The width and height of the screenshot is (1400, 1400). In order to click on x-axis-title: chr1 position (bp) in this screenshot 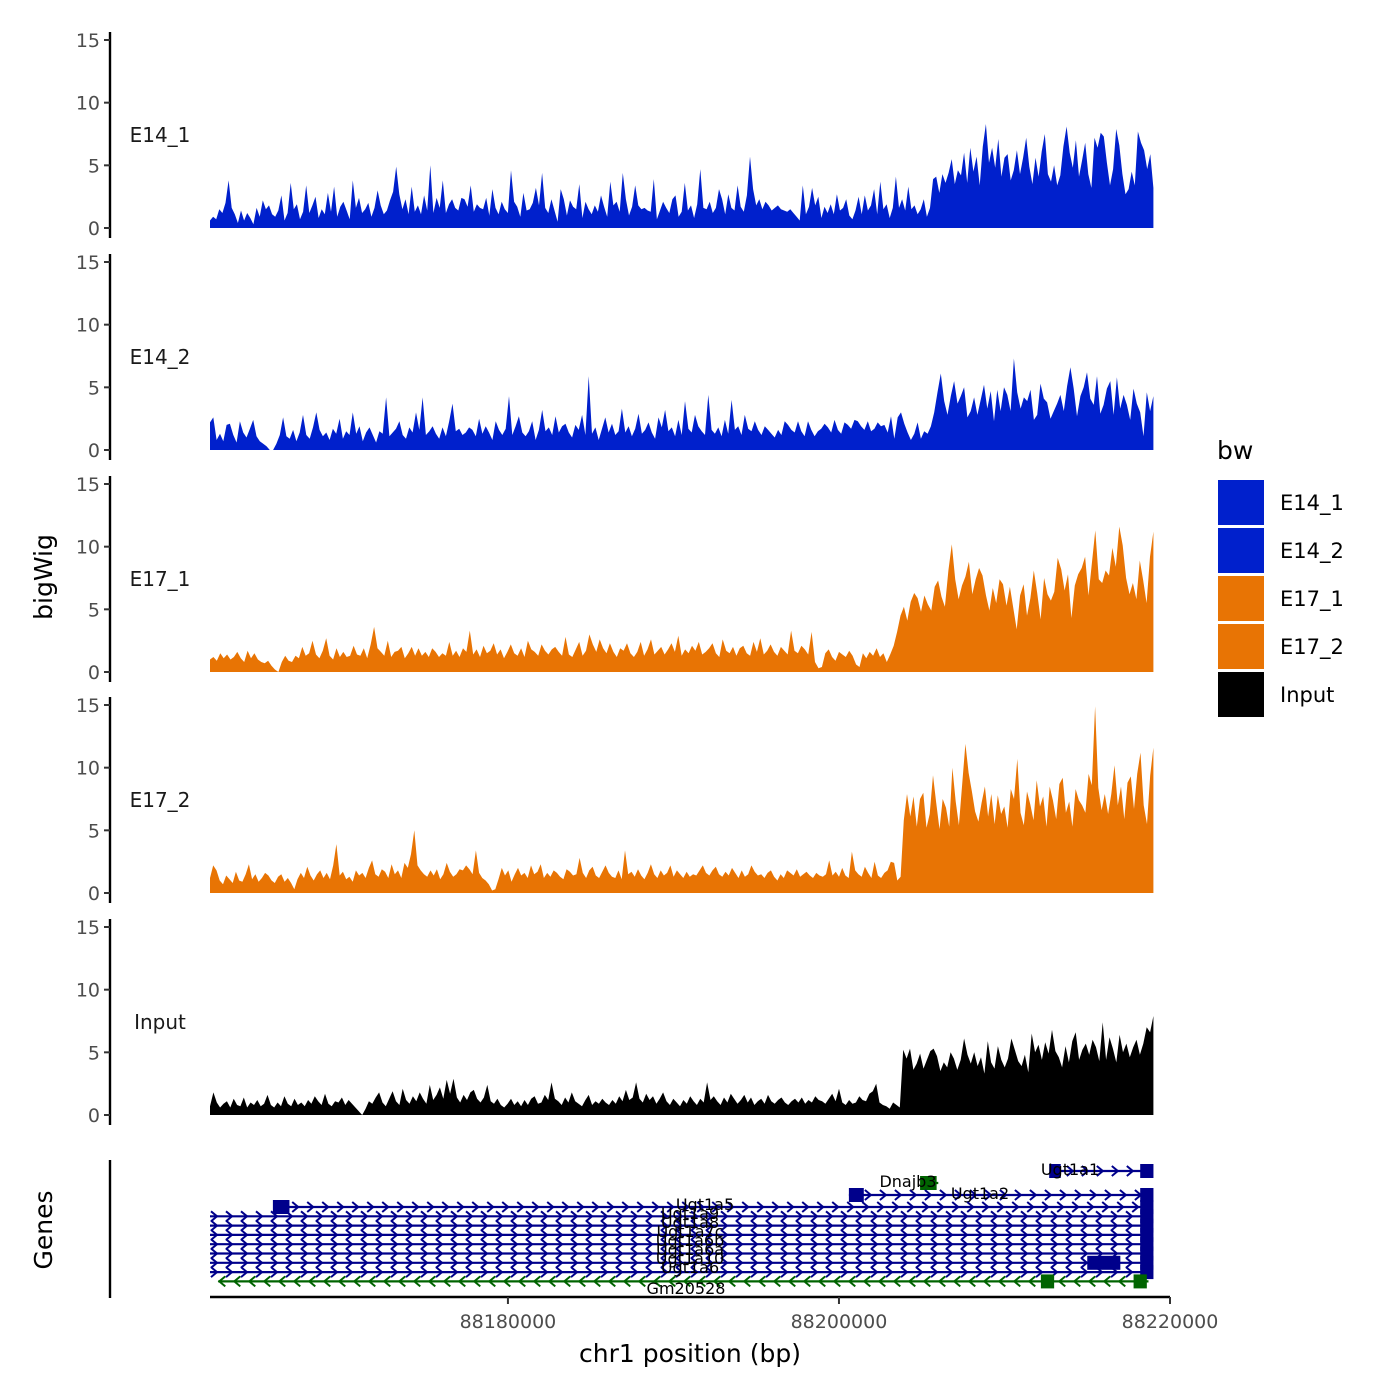, I will do `click(690, 1353)`.